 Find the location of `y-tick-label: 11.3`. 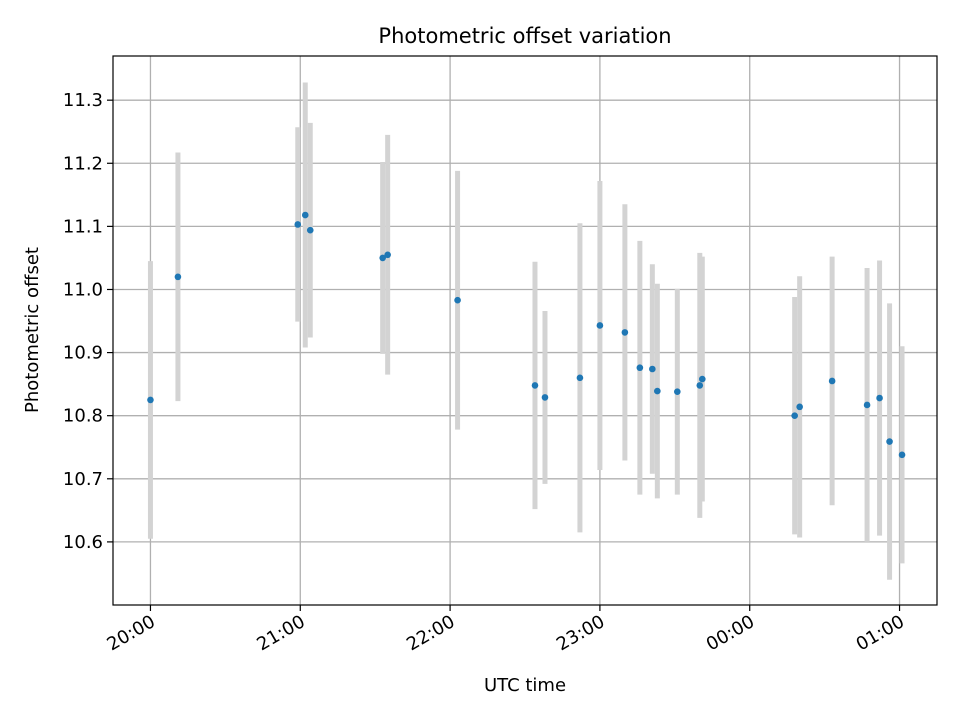

y-tick-label: 11.3 is located at coordinates (83, 100).